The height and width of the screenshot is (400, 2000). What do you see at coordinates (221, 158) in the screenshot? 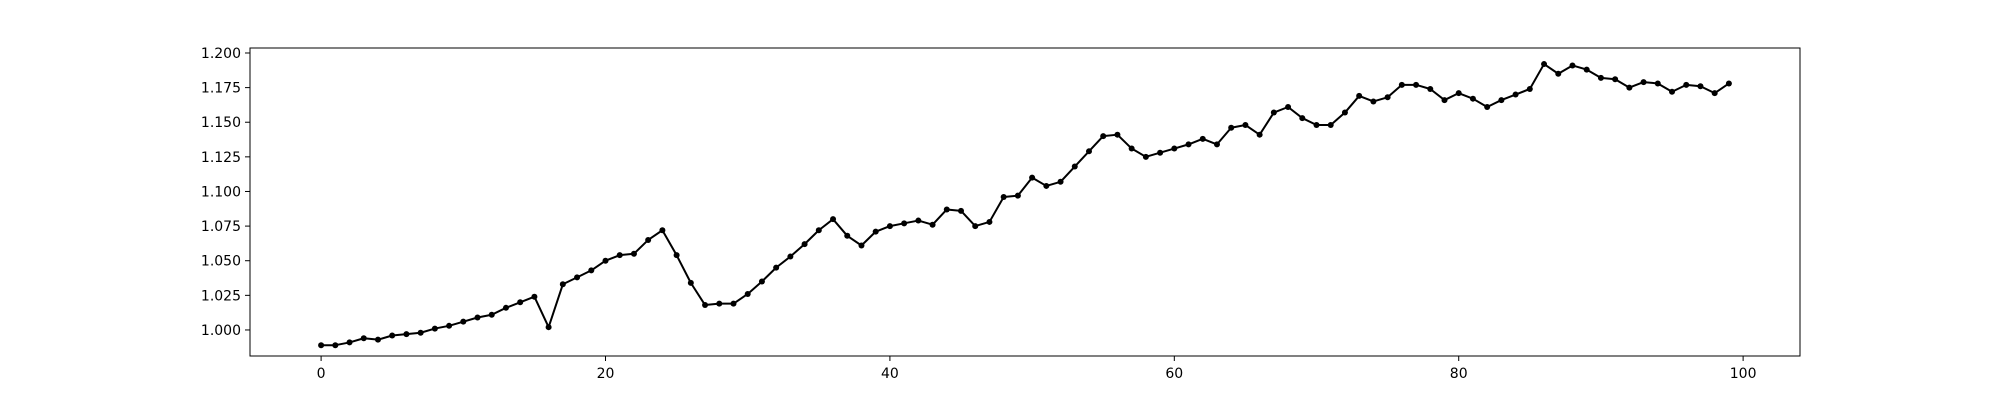
I see `y-tick-label: 1.125` at bounding box center [221, 158].